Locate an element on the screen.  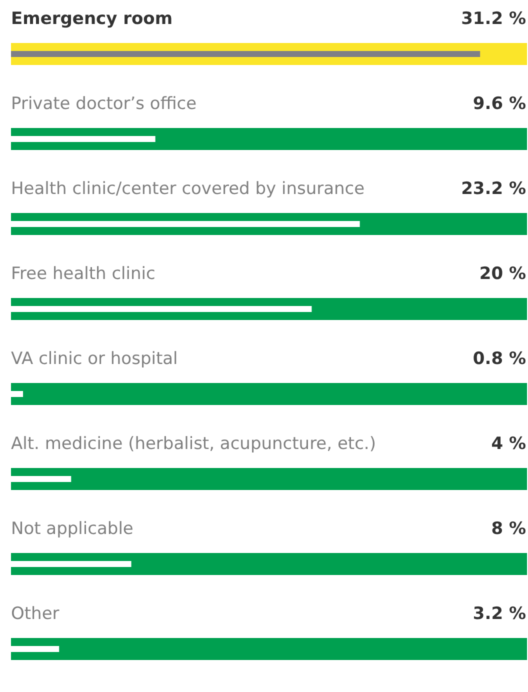
data-label: 23.2 % is located at coordinates (493, 189).